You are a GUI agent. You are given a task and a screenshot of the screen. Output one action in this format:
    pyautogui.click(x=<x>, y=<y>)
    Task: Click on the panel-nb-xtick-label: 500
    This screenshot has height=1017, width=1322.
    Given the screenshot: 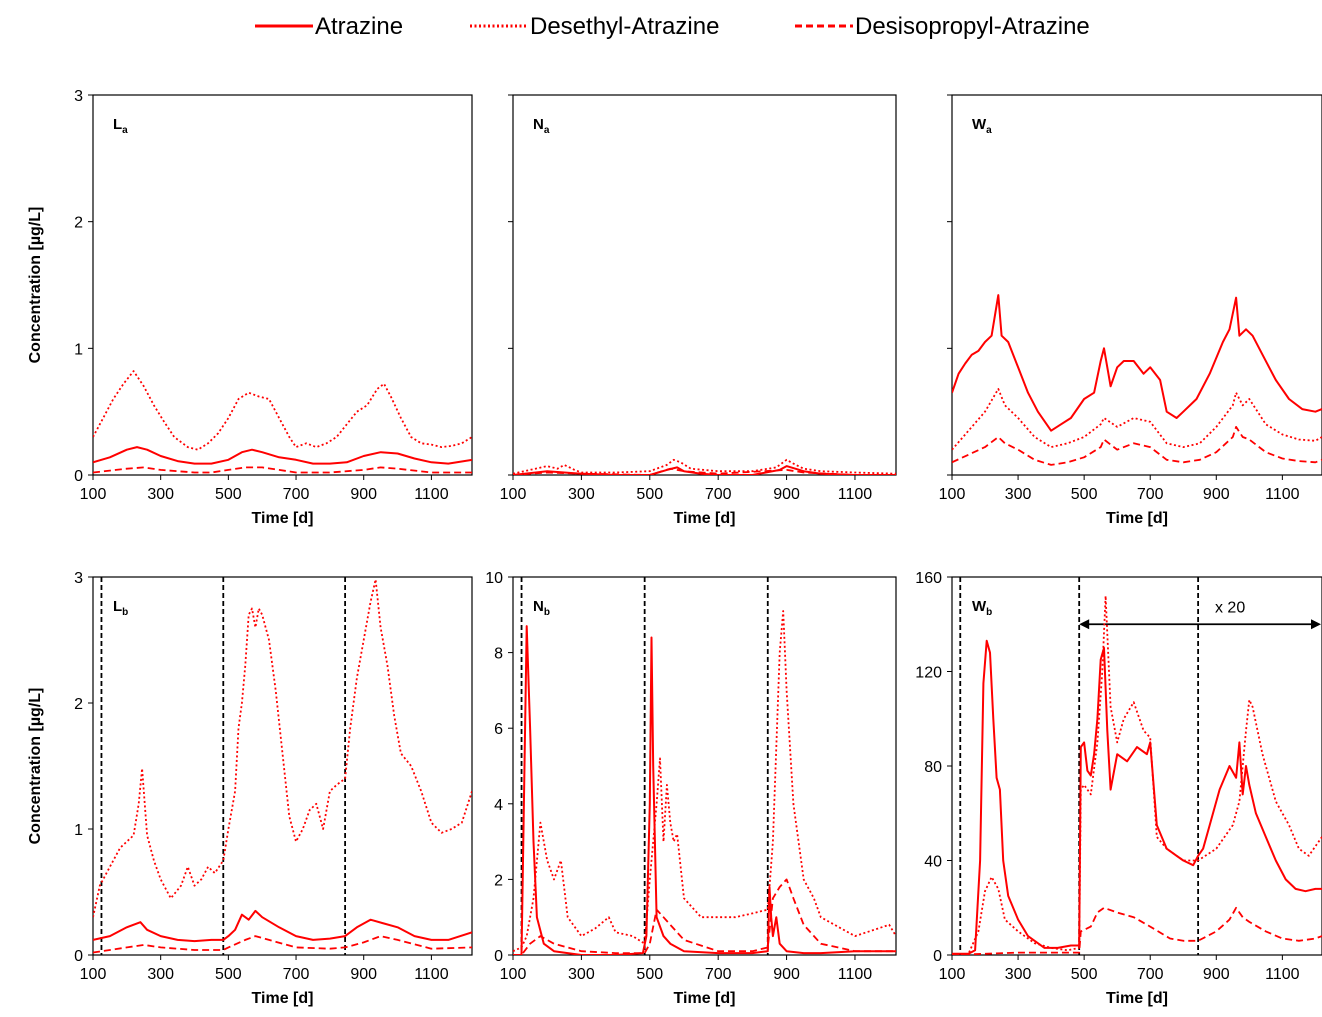 What is the action you would take?
    pyautogui.click(x=649, y=974)
    